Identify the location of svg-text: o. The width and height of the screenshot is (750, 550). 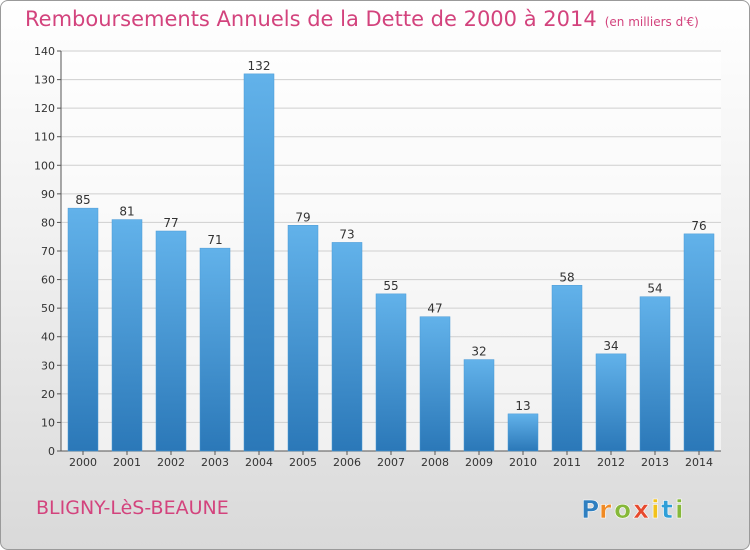
(622, 509).